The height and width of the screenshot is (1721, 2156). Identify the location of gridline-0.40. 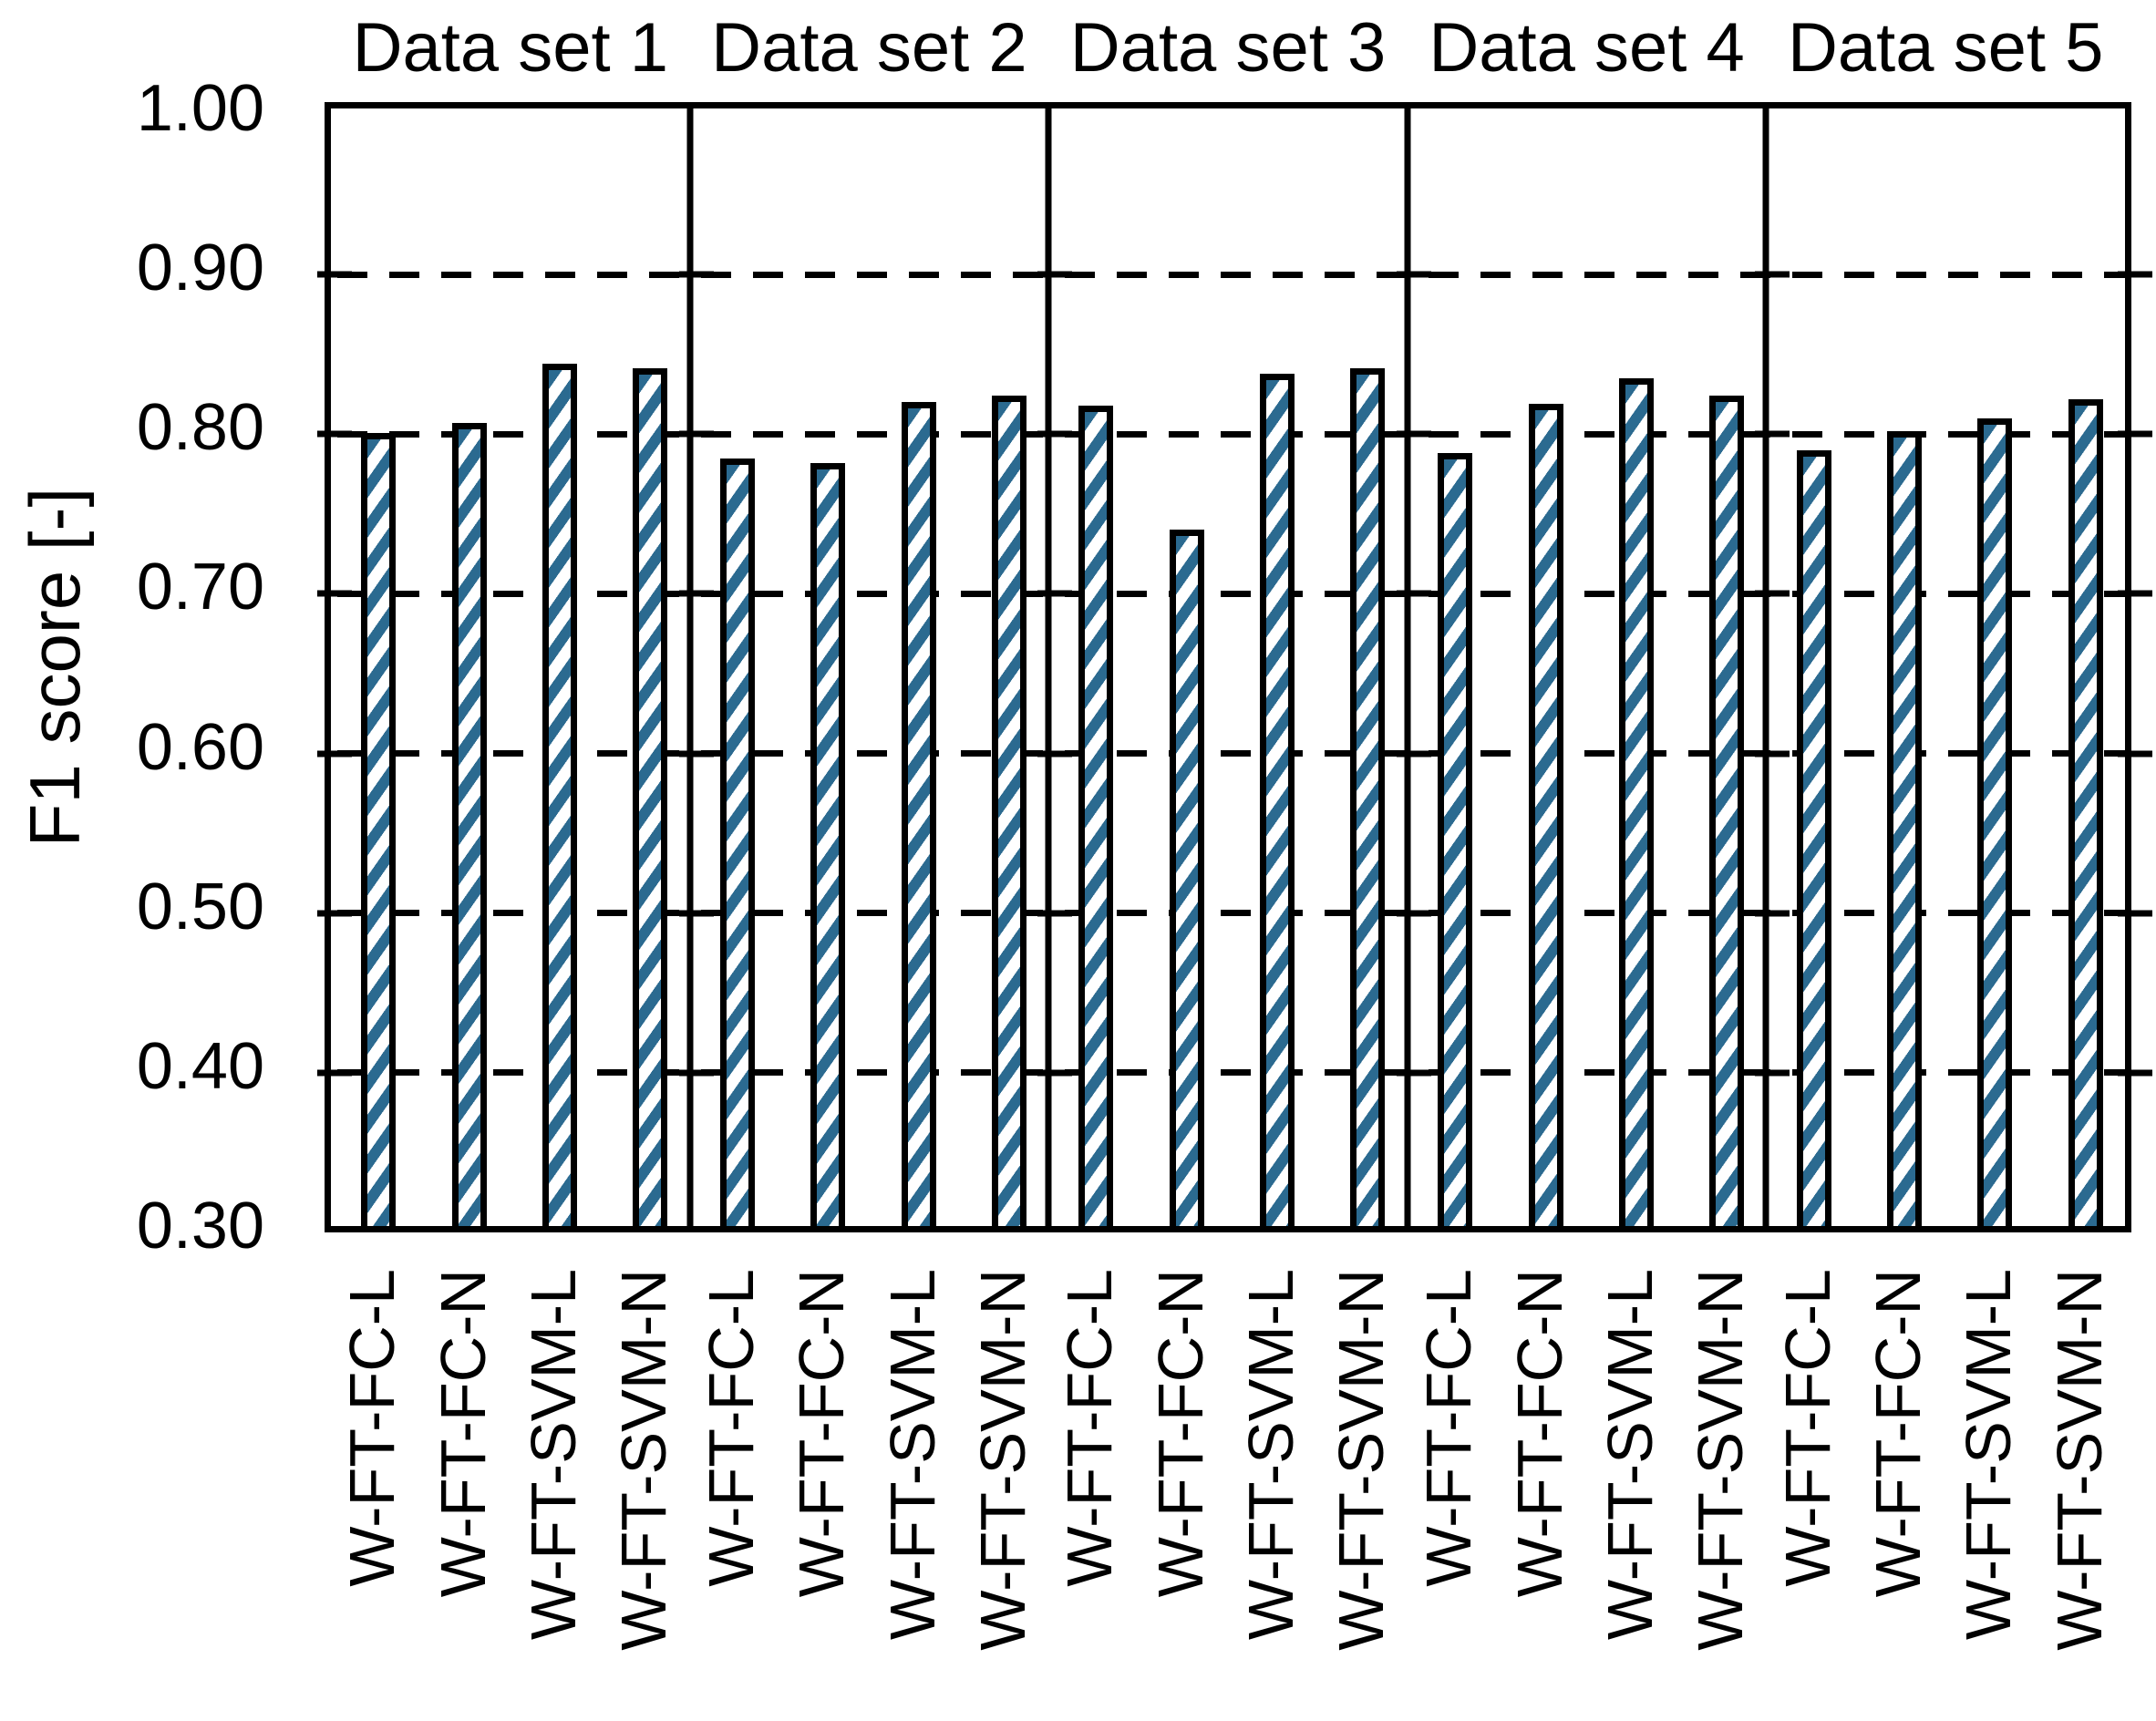
(1234, 1073).